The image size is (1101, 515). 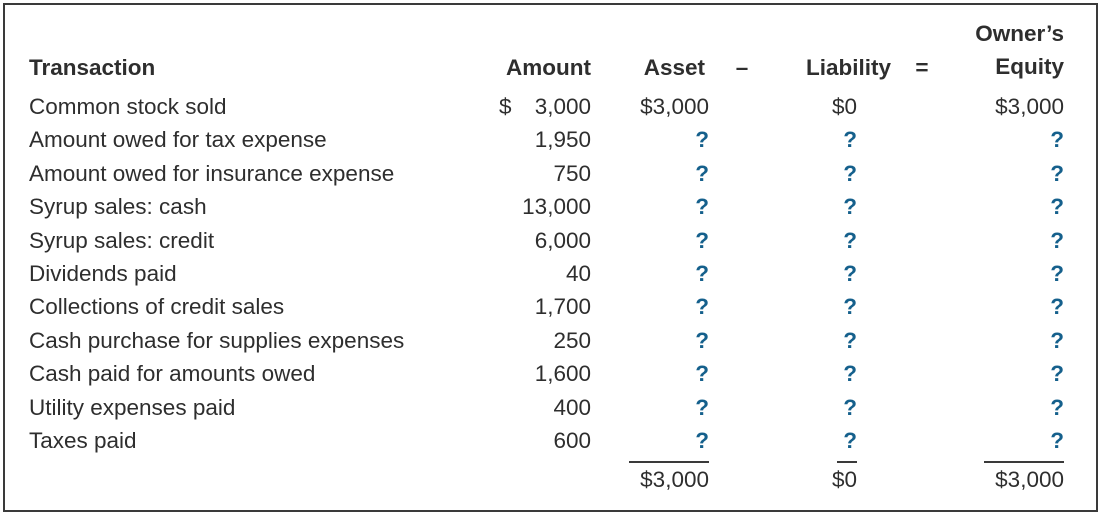 I want to click on table-row: Dividends paid 40 ? ? ?, so click(x=563, y=273).